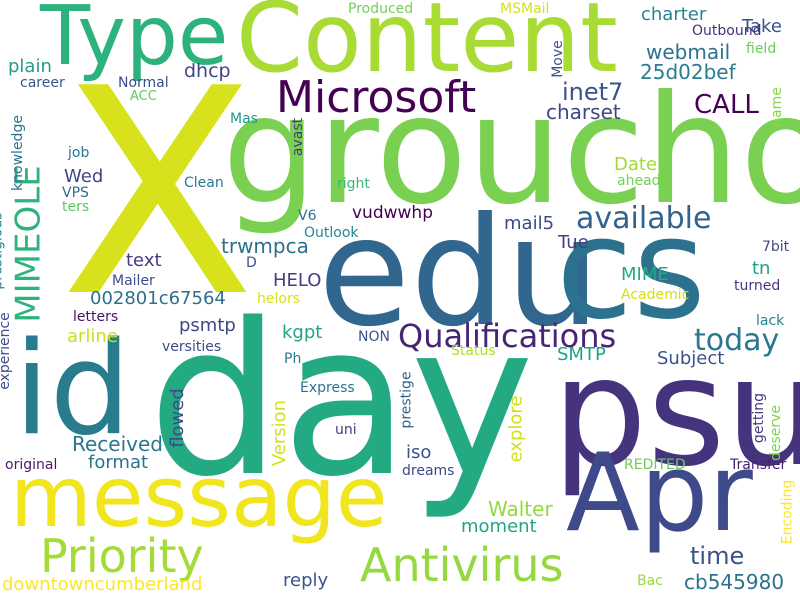 The image size is (800, 600). I want to click on word-clean: Clean, so click(204, 183).